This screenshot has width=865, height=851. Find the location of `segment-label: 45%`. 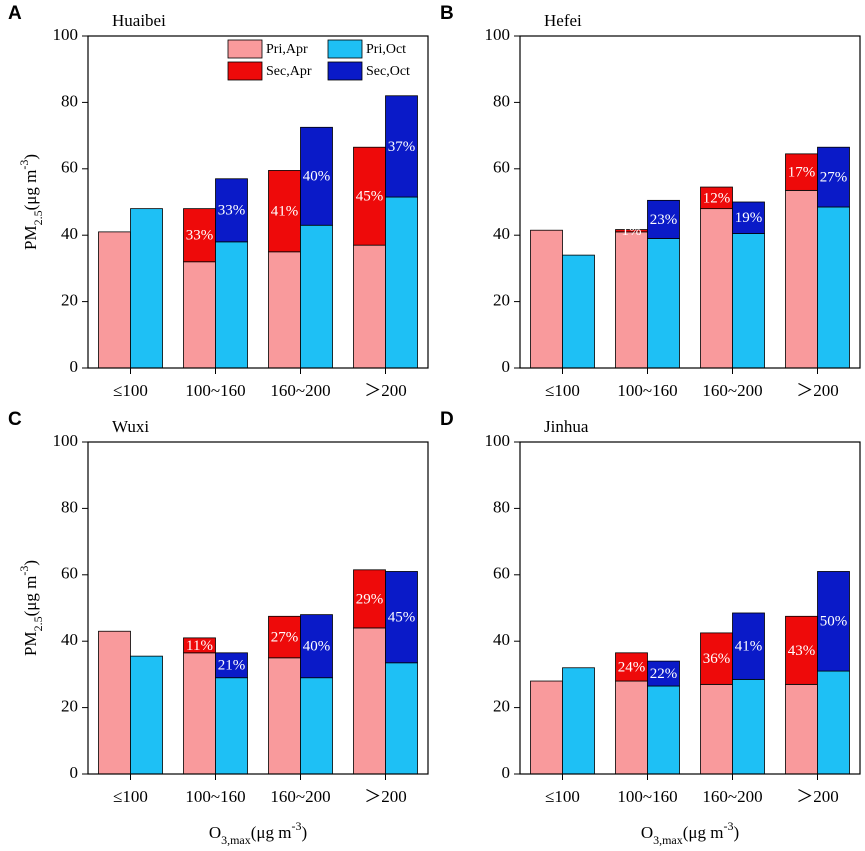

segment-label: 45% is located at coordinates (402, 618).